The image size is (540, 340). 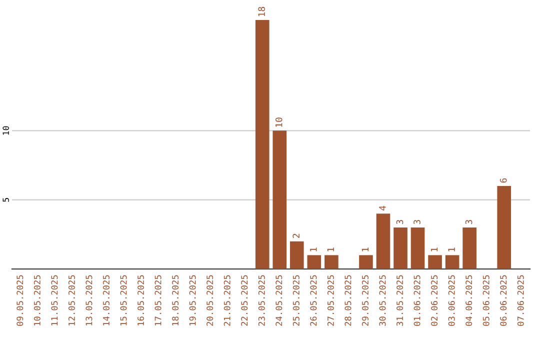 I want to click on data-label: 2, so click(x=296, y=236).